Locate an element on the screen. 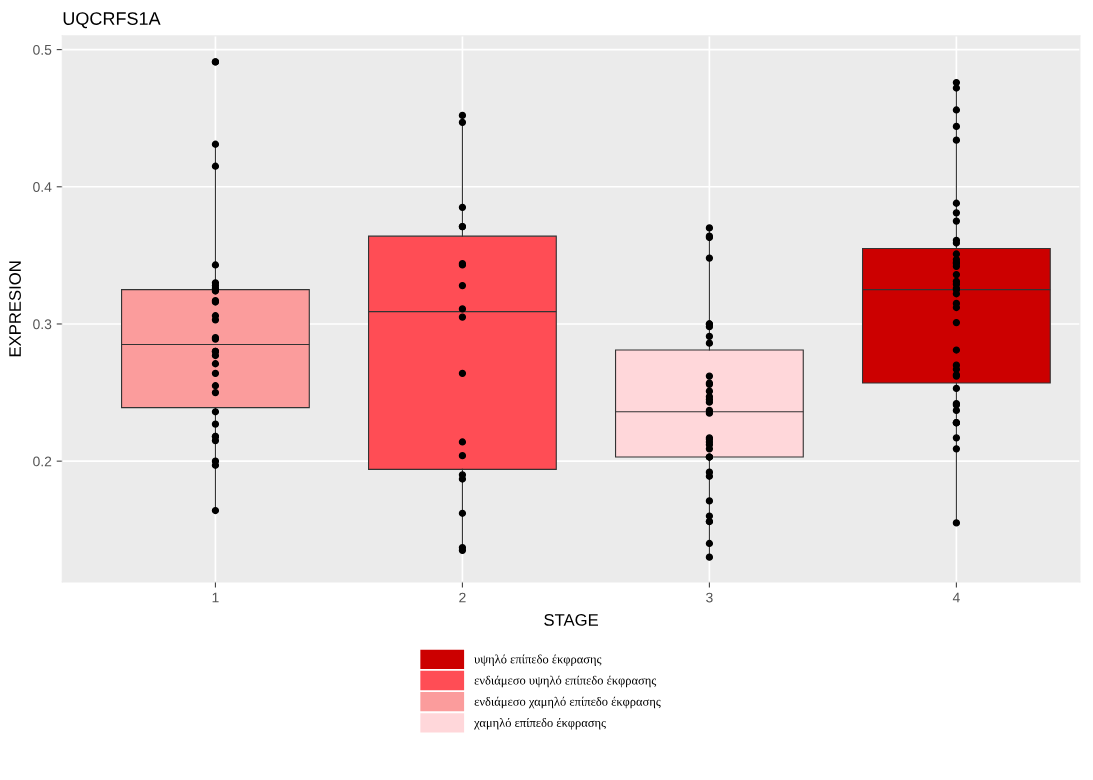  x-tick-label: 3 is located at coordinates (709, 597).